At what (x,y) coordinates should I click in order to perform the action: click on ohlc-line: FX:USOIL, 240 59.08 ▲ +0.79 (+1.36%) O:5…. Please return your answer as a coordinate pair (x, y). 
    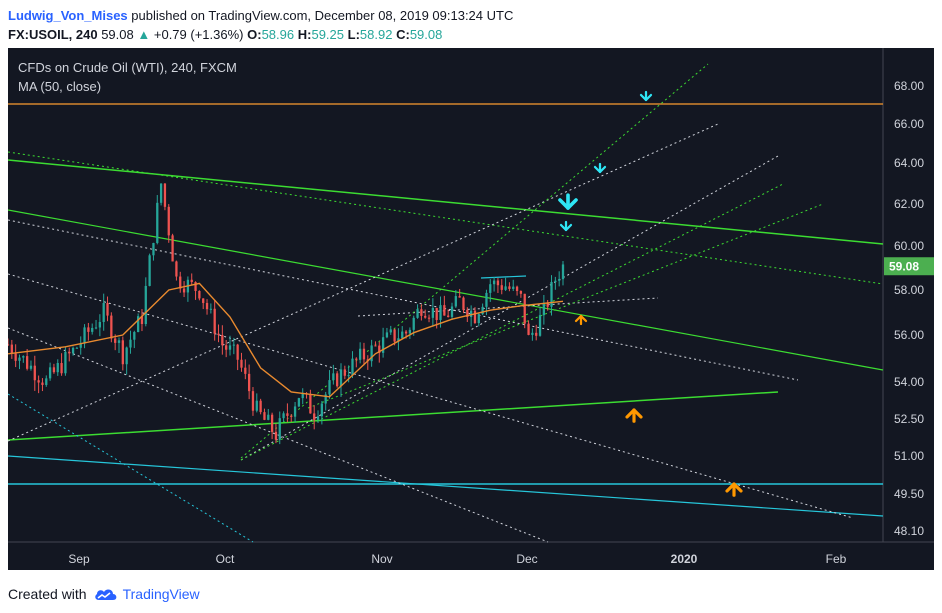
    Looking at the image, I should click on (260, 34).